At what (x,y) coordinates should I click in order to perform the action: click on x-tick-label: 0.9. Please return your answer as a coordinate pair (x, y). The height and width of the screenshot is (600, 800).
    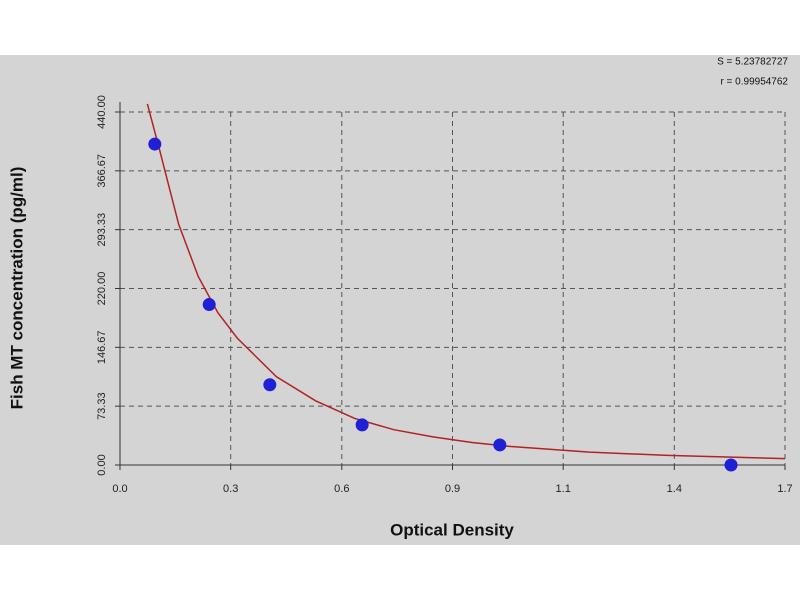
    Looking at the image, I should click on (452, 489).